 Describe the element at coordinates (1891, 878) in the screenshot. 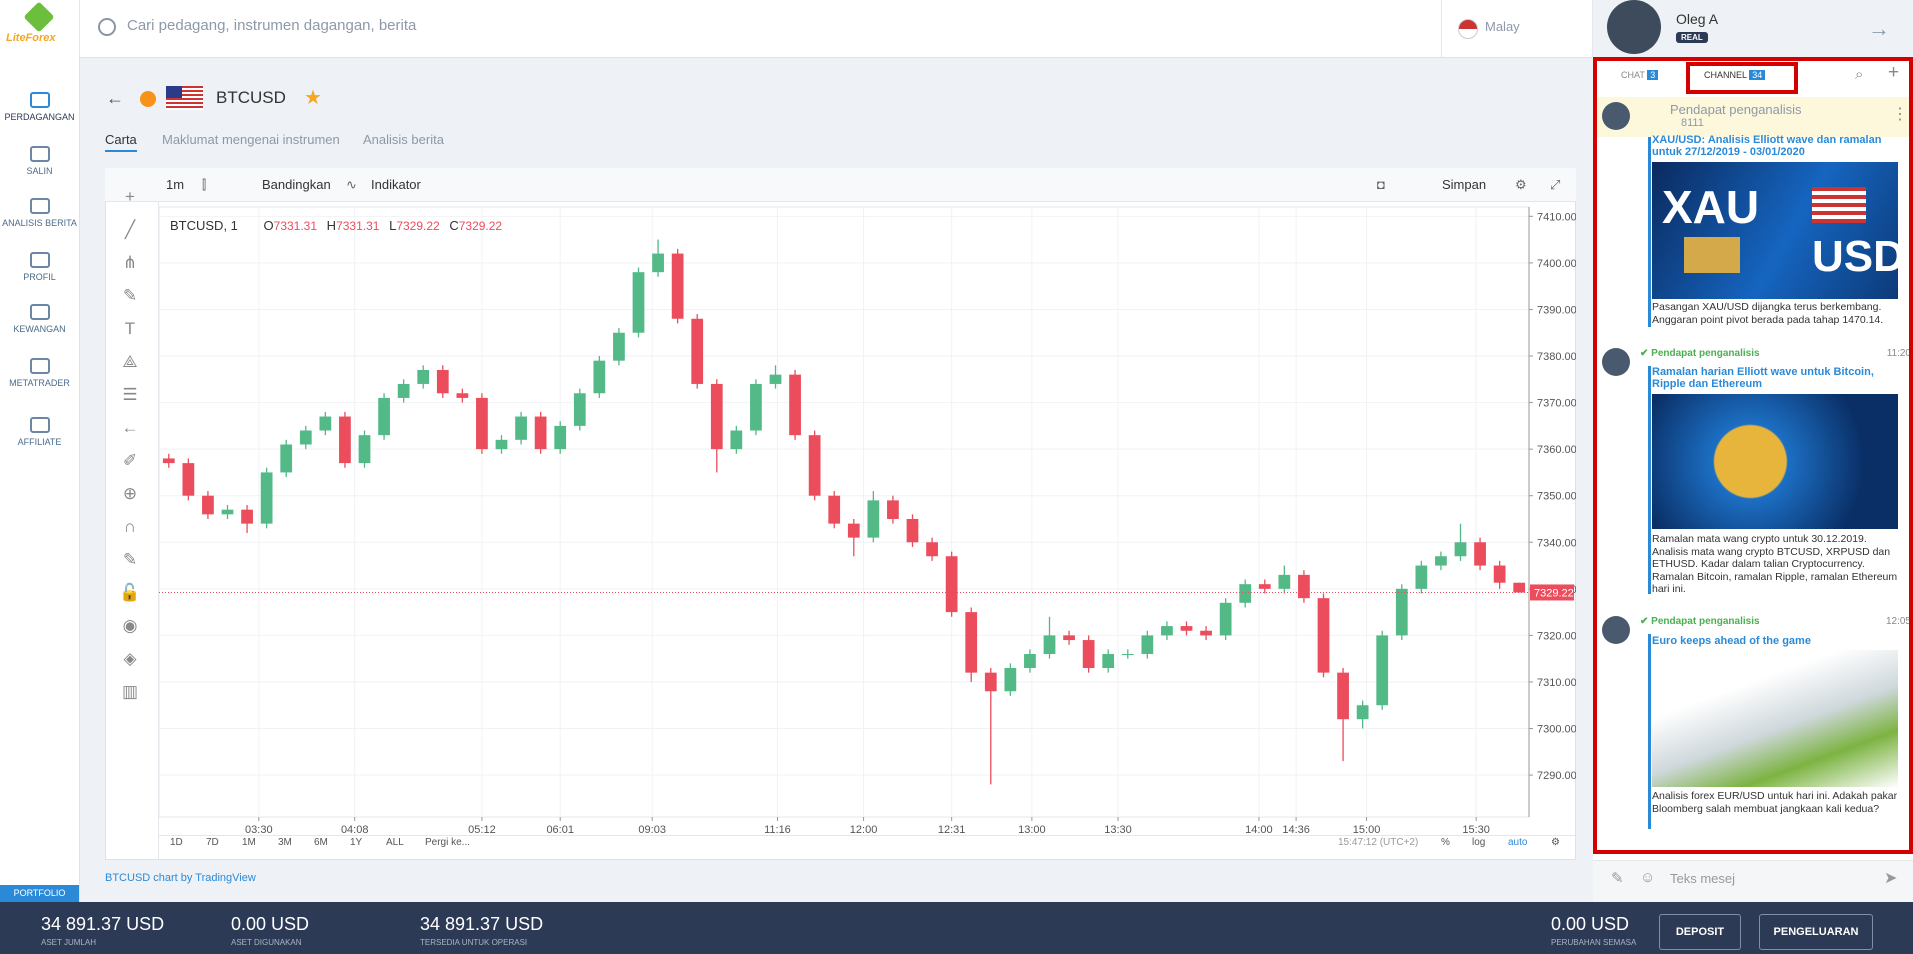

I see `send-button: ➤` at that location.